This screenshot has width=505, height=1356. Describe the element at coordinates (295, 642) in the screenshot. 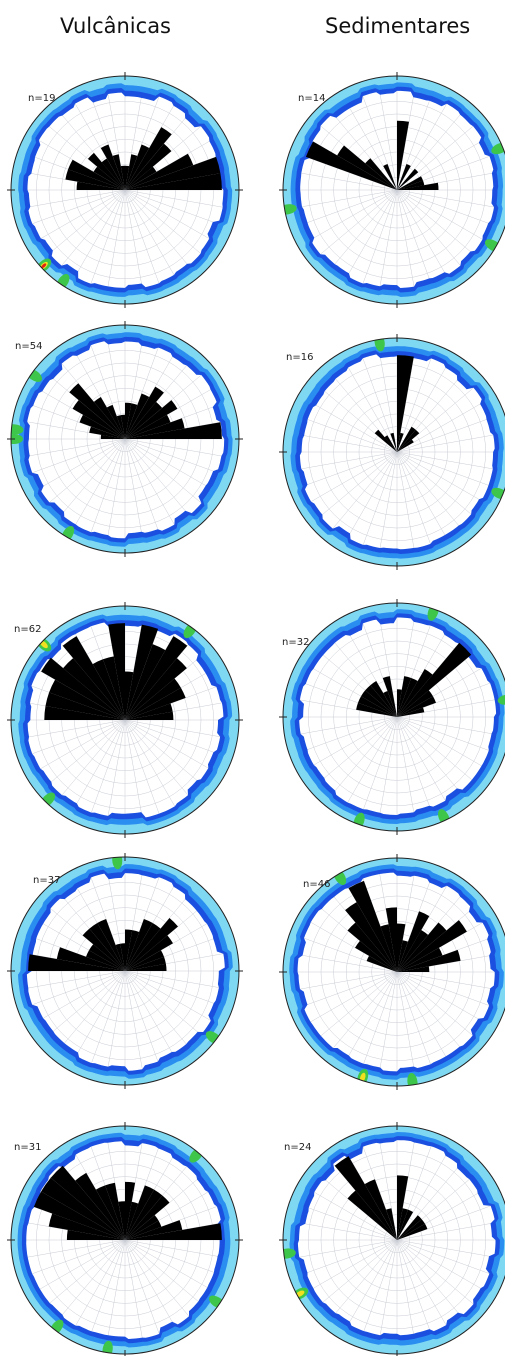

I see `sample-count-label: n=32` at that location.